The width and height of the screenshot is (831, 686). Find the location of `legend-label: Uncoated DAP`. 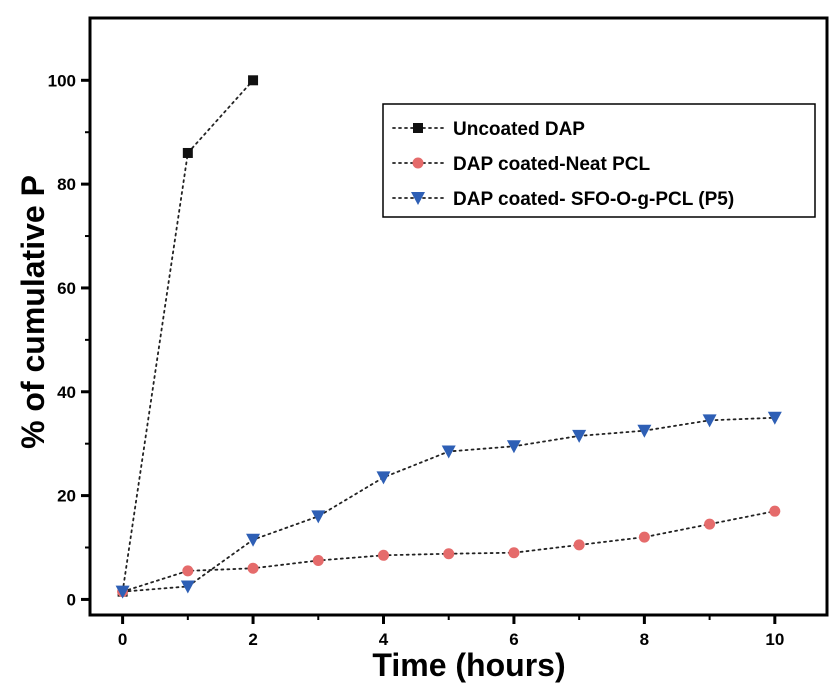

legend-label: Uncoated DAP is located at coordinates (519, 129).